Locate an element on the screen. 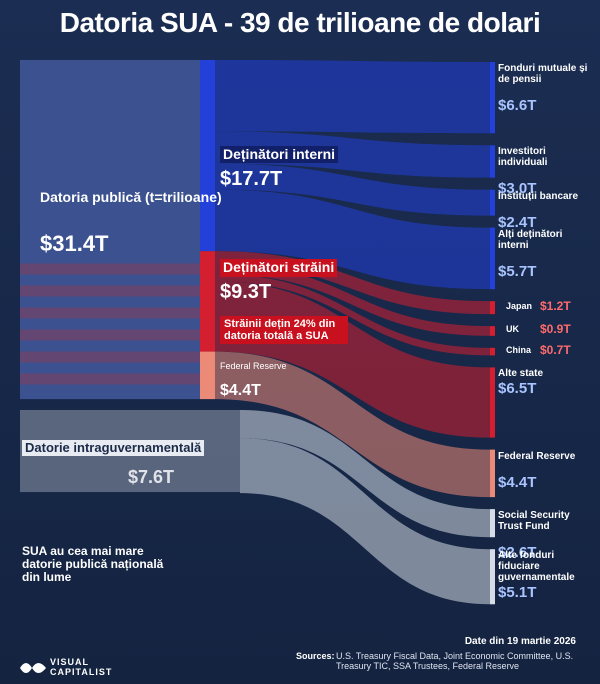 The height and width of the screenshot is (684, 600). target-value: $5.1T is located at coordinates (517, 593).